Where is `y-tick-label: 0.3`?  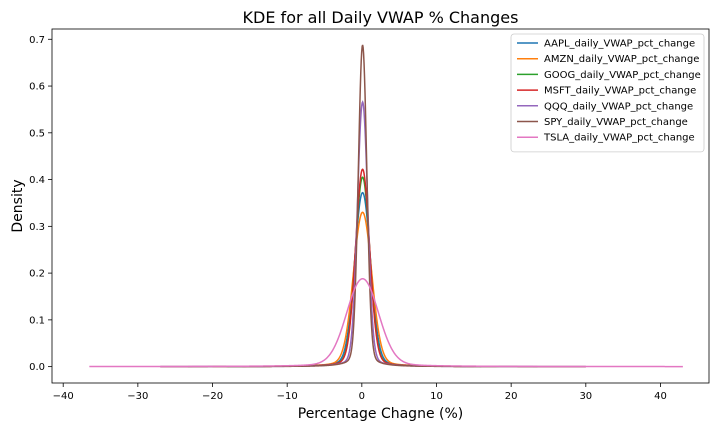
y-tick-label: 0.3 is located at coordinates (37, 227).